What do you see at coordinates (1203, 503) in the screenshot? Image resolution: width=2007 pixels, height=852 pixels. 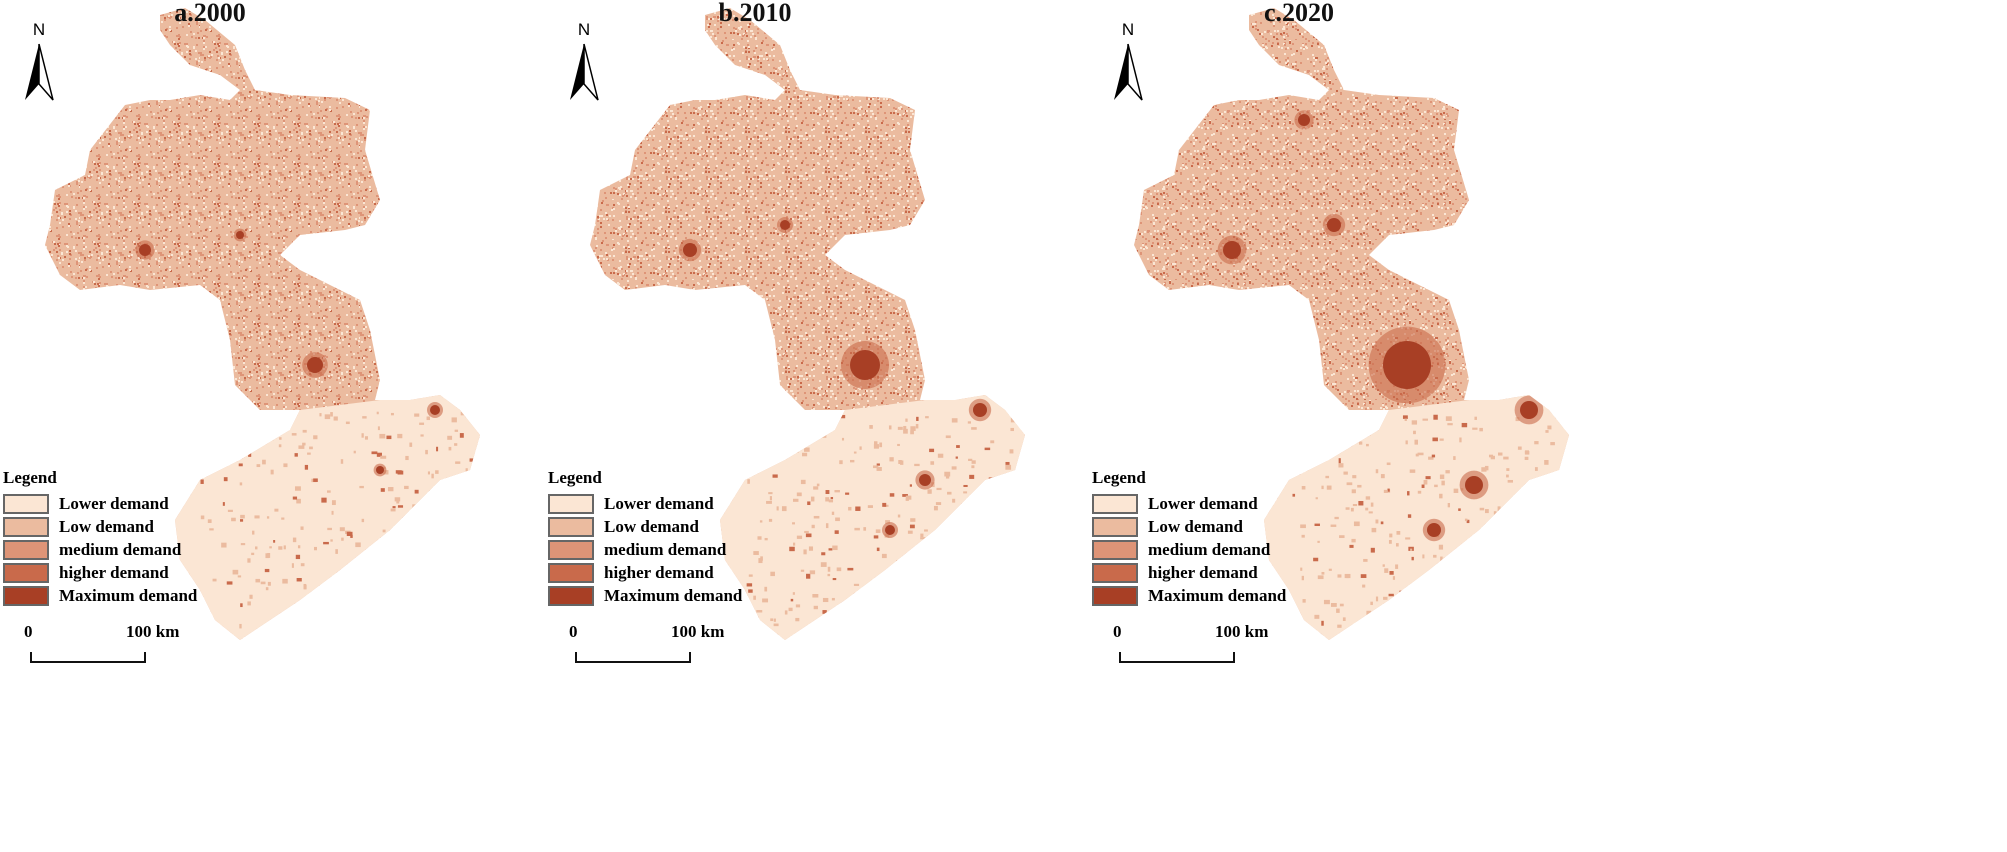 I see `legend-label: Lower demand` at bounding box center [1203, 503].